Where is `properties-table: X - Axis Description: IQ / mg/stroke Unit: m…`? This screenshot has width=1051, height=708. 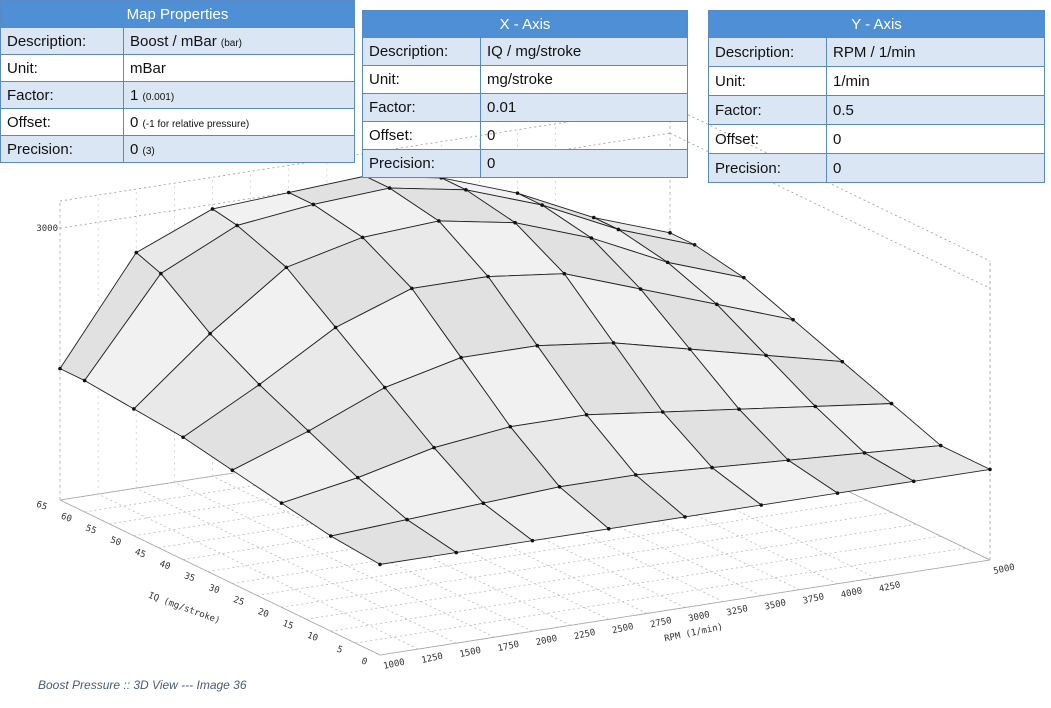
properties-table: X - Axis Description: IQ / mg/stroke Unit: m… is located at coordinates (525, 94).